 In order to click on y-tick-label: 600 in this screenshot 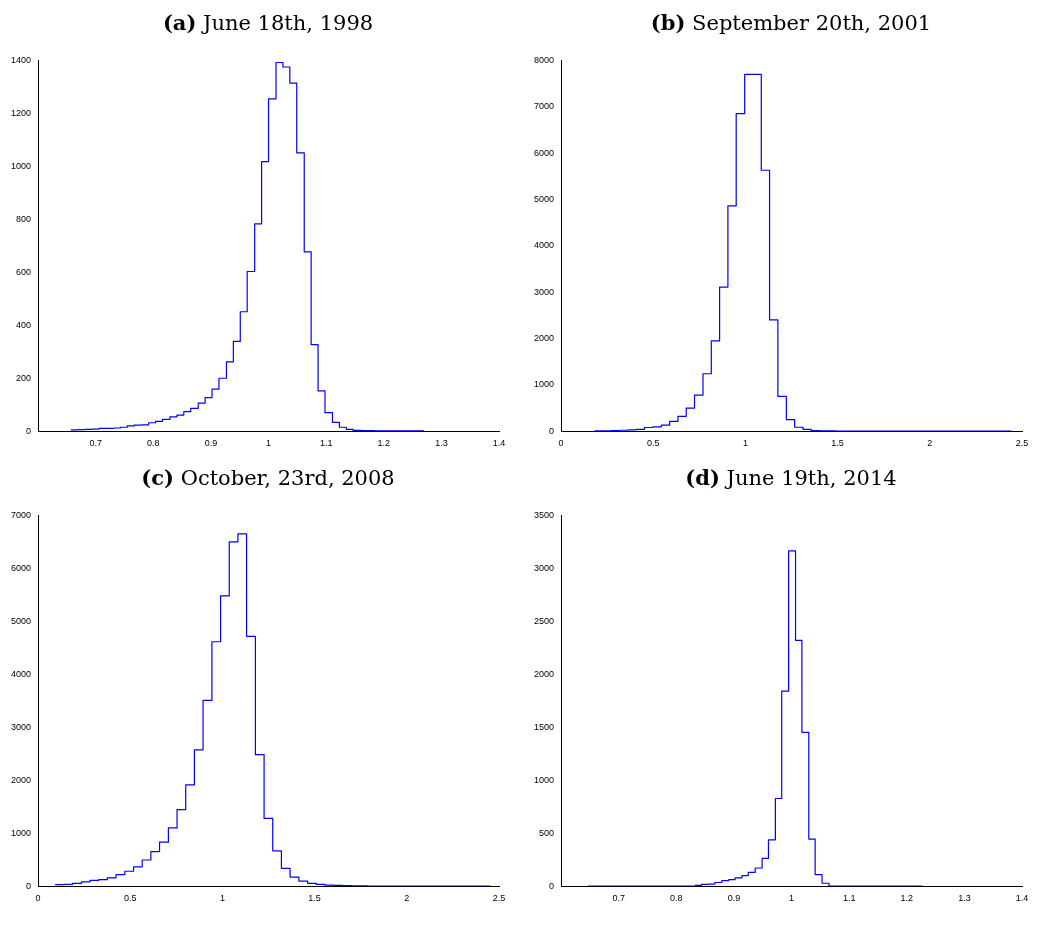, I will do `click(23, 271)`.